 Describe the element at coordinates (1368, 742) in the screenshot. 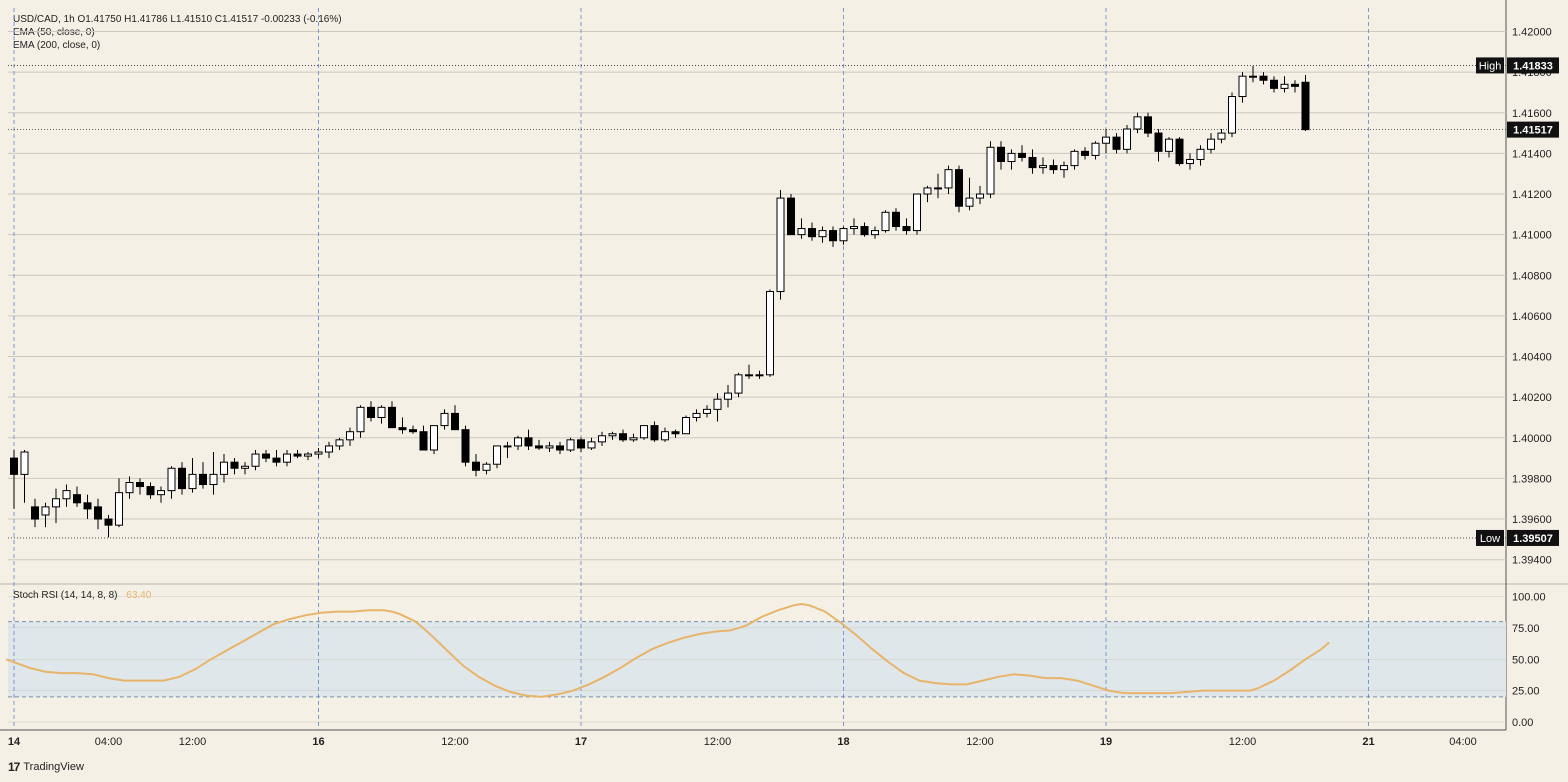

I see `time-tick-label: 21` at that location.